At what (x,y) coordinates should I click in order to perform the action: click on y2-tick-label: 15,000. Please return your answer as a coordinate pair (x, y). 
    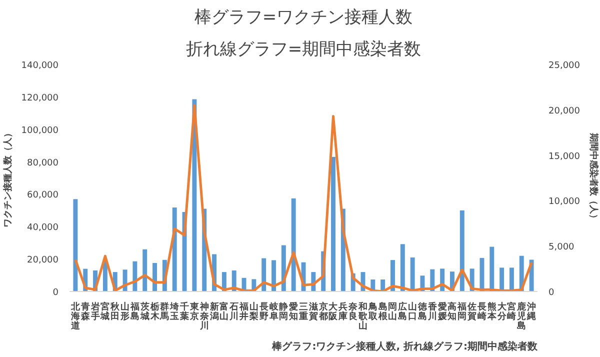
    Looking at the image, I should click on (564, 157).